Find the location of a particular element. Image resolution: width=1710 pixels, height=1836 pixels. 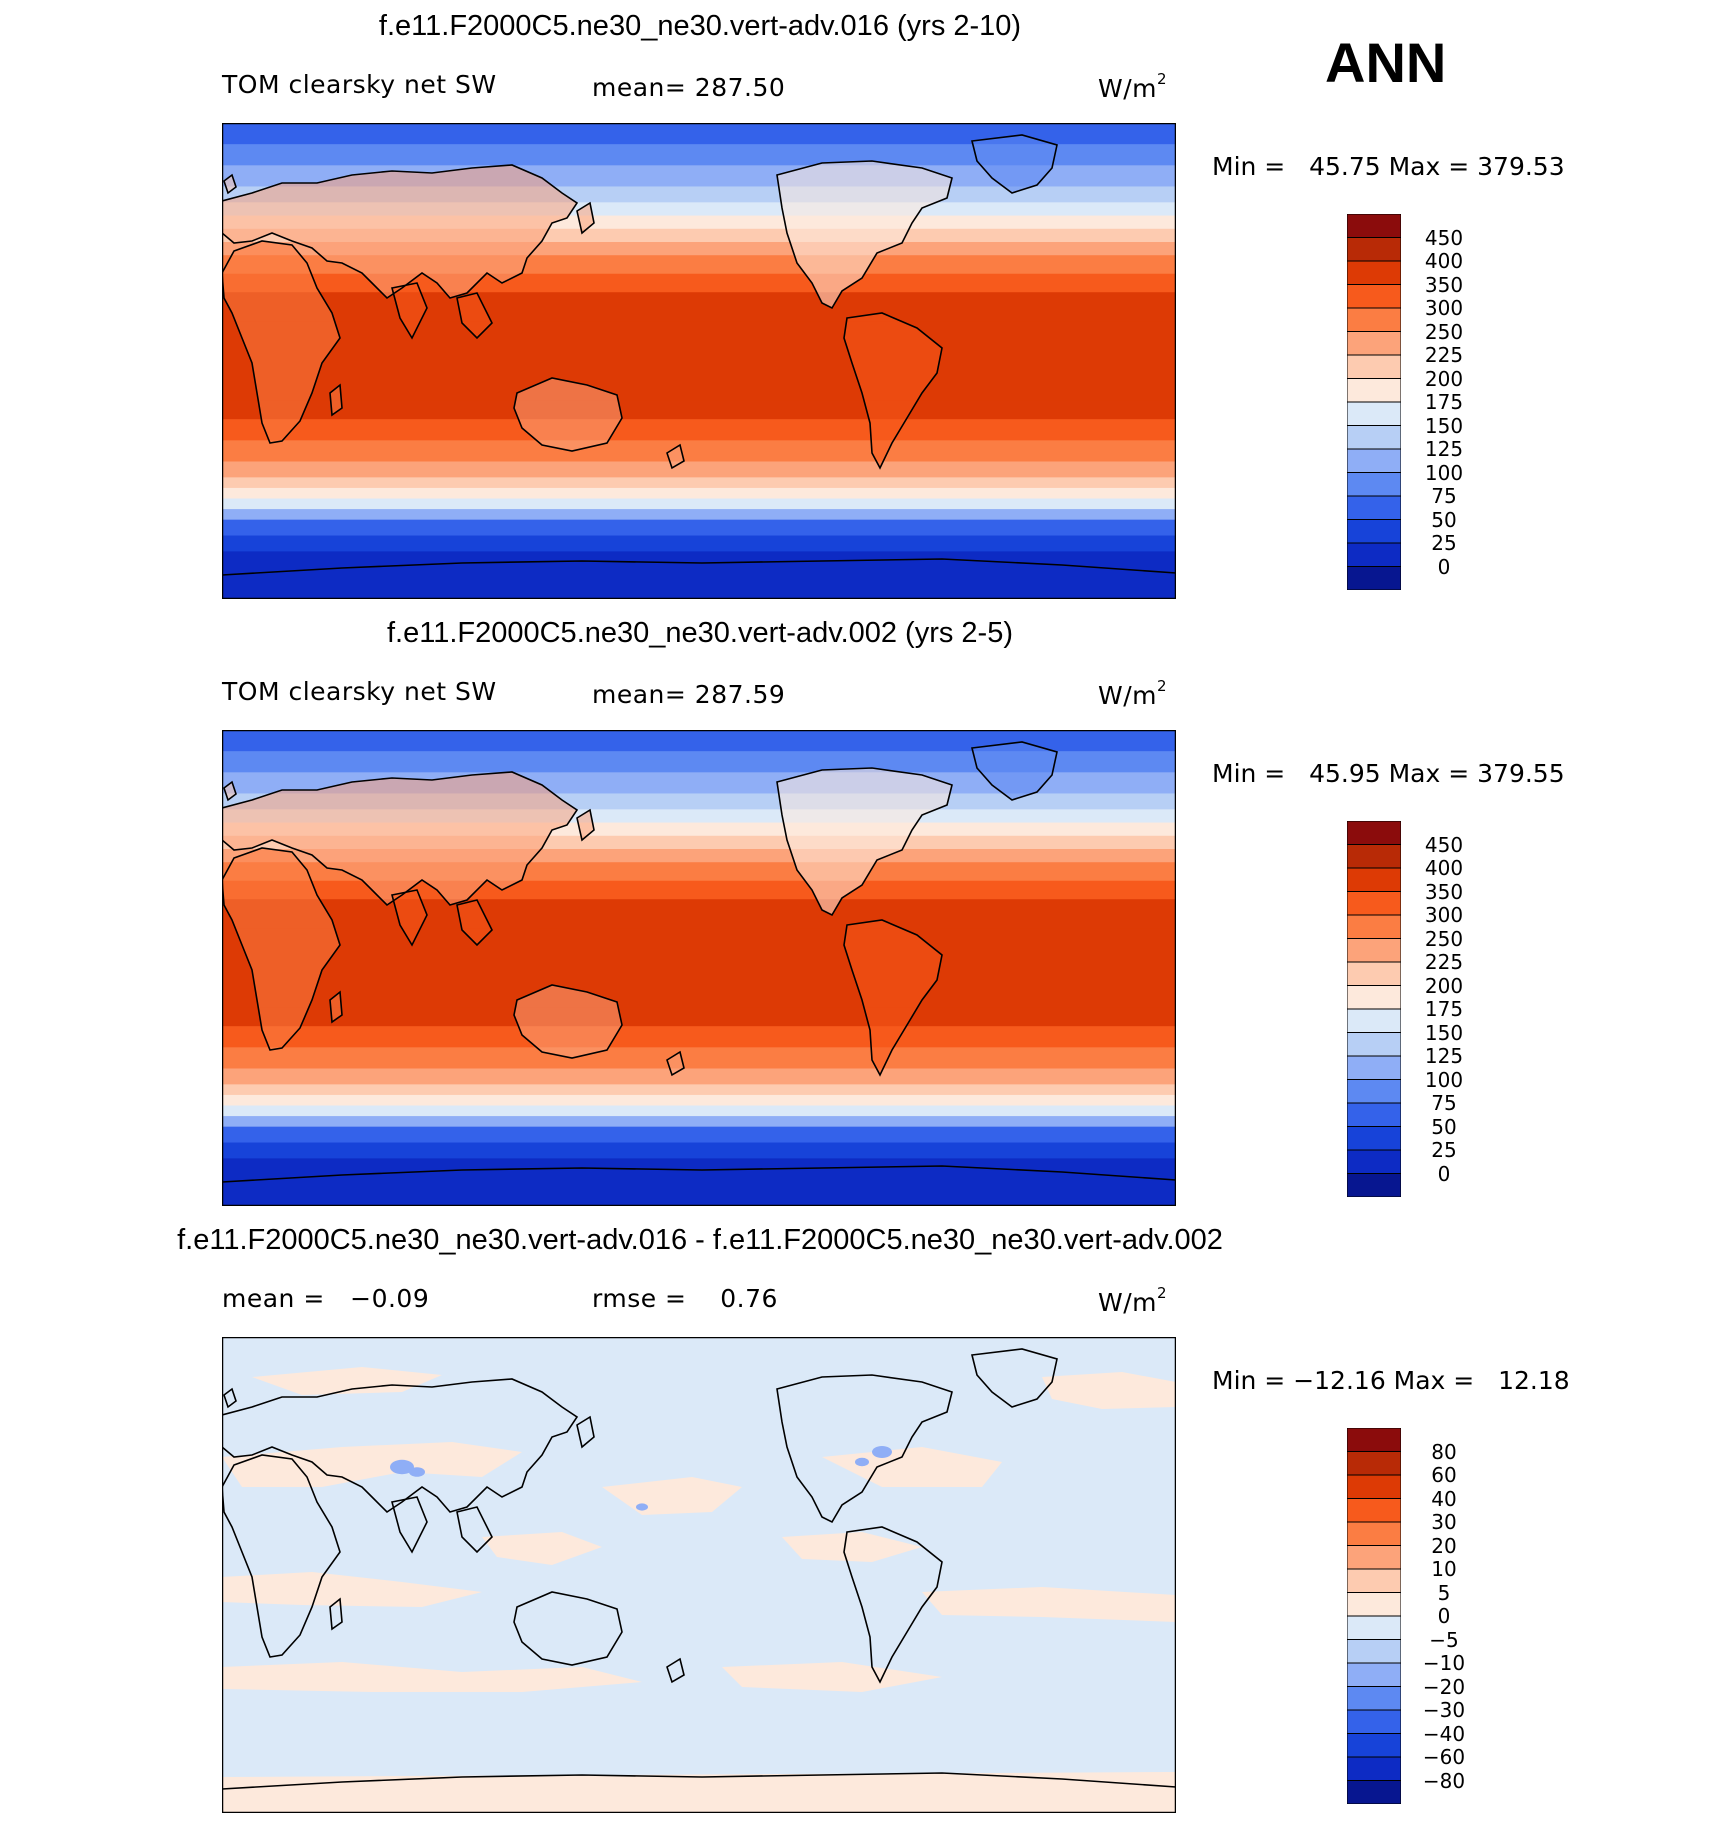

season-label: ANN is located at coordinates (1386, 62).